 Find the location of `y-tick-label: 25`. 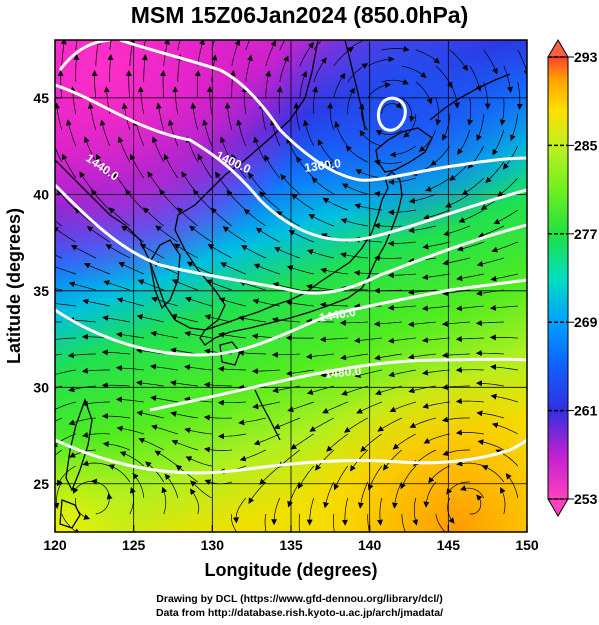

y-tick-label: 25 is located at coordinates (41, 484).